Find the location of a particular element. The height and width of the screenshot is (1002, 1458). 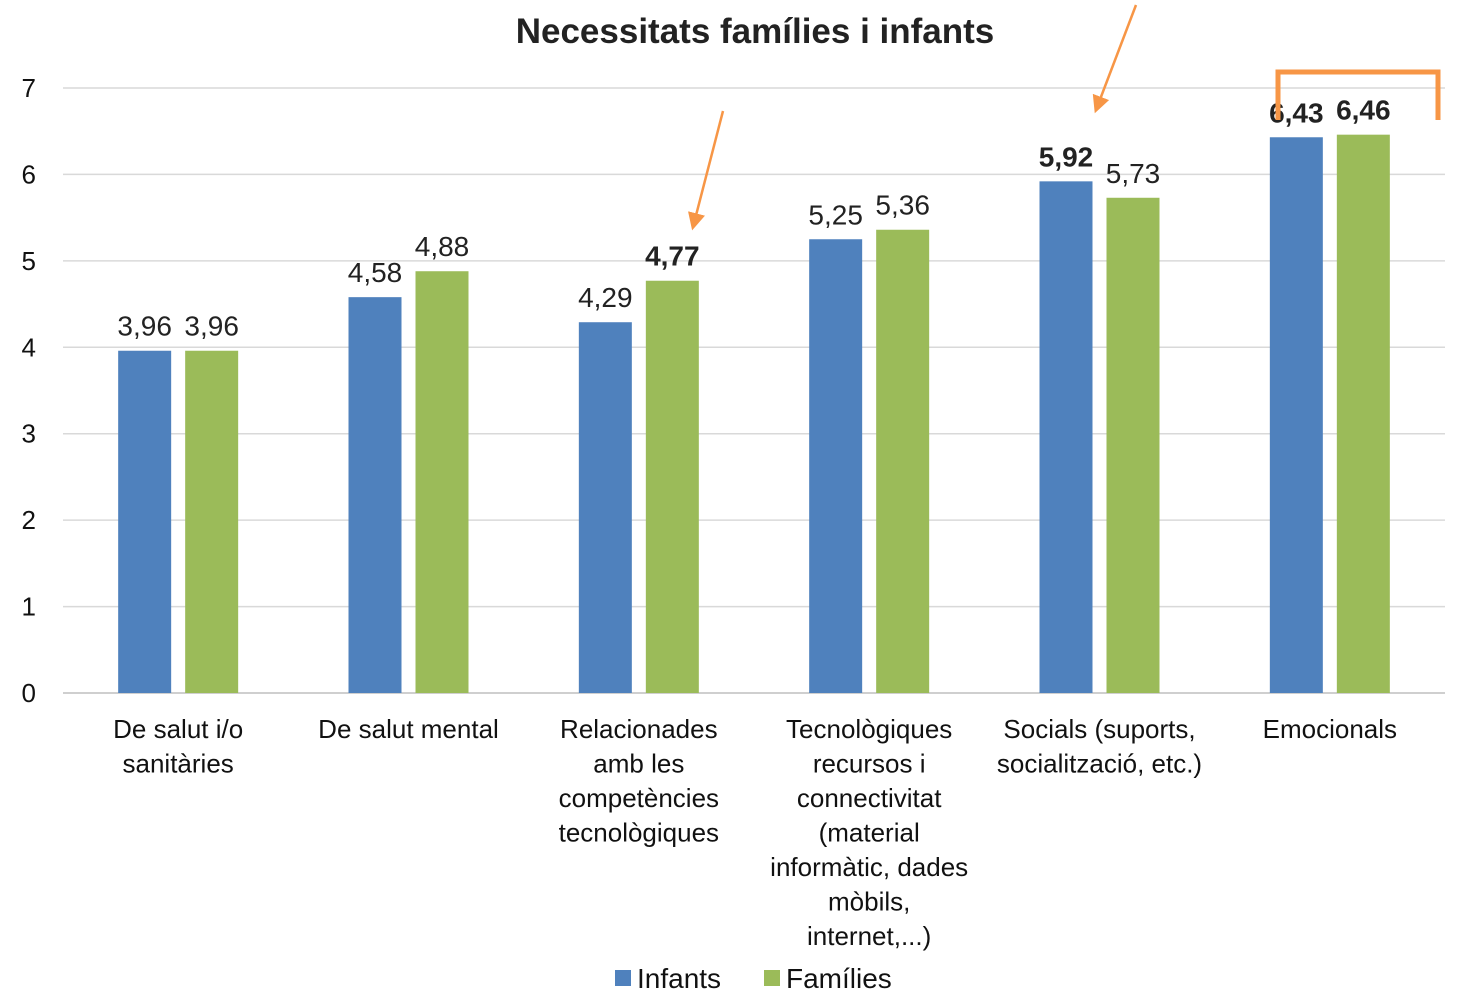

y-tick-label: 5 is located at coordinates (29, 261).